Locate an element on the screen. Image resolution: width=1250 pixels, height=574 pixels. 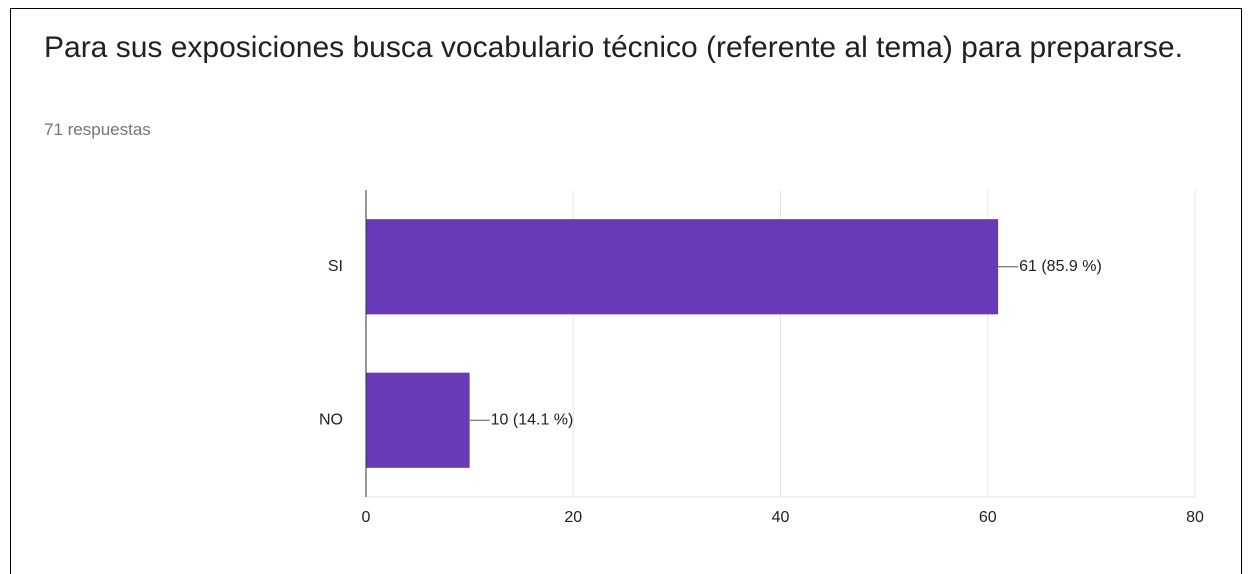
x-tick-label: 20 is located at coordinates (573, 517).